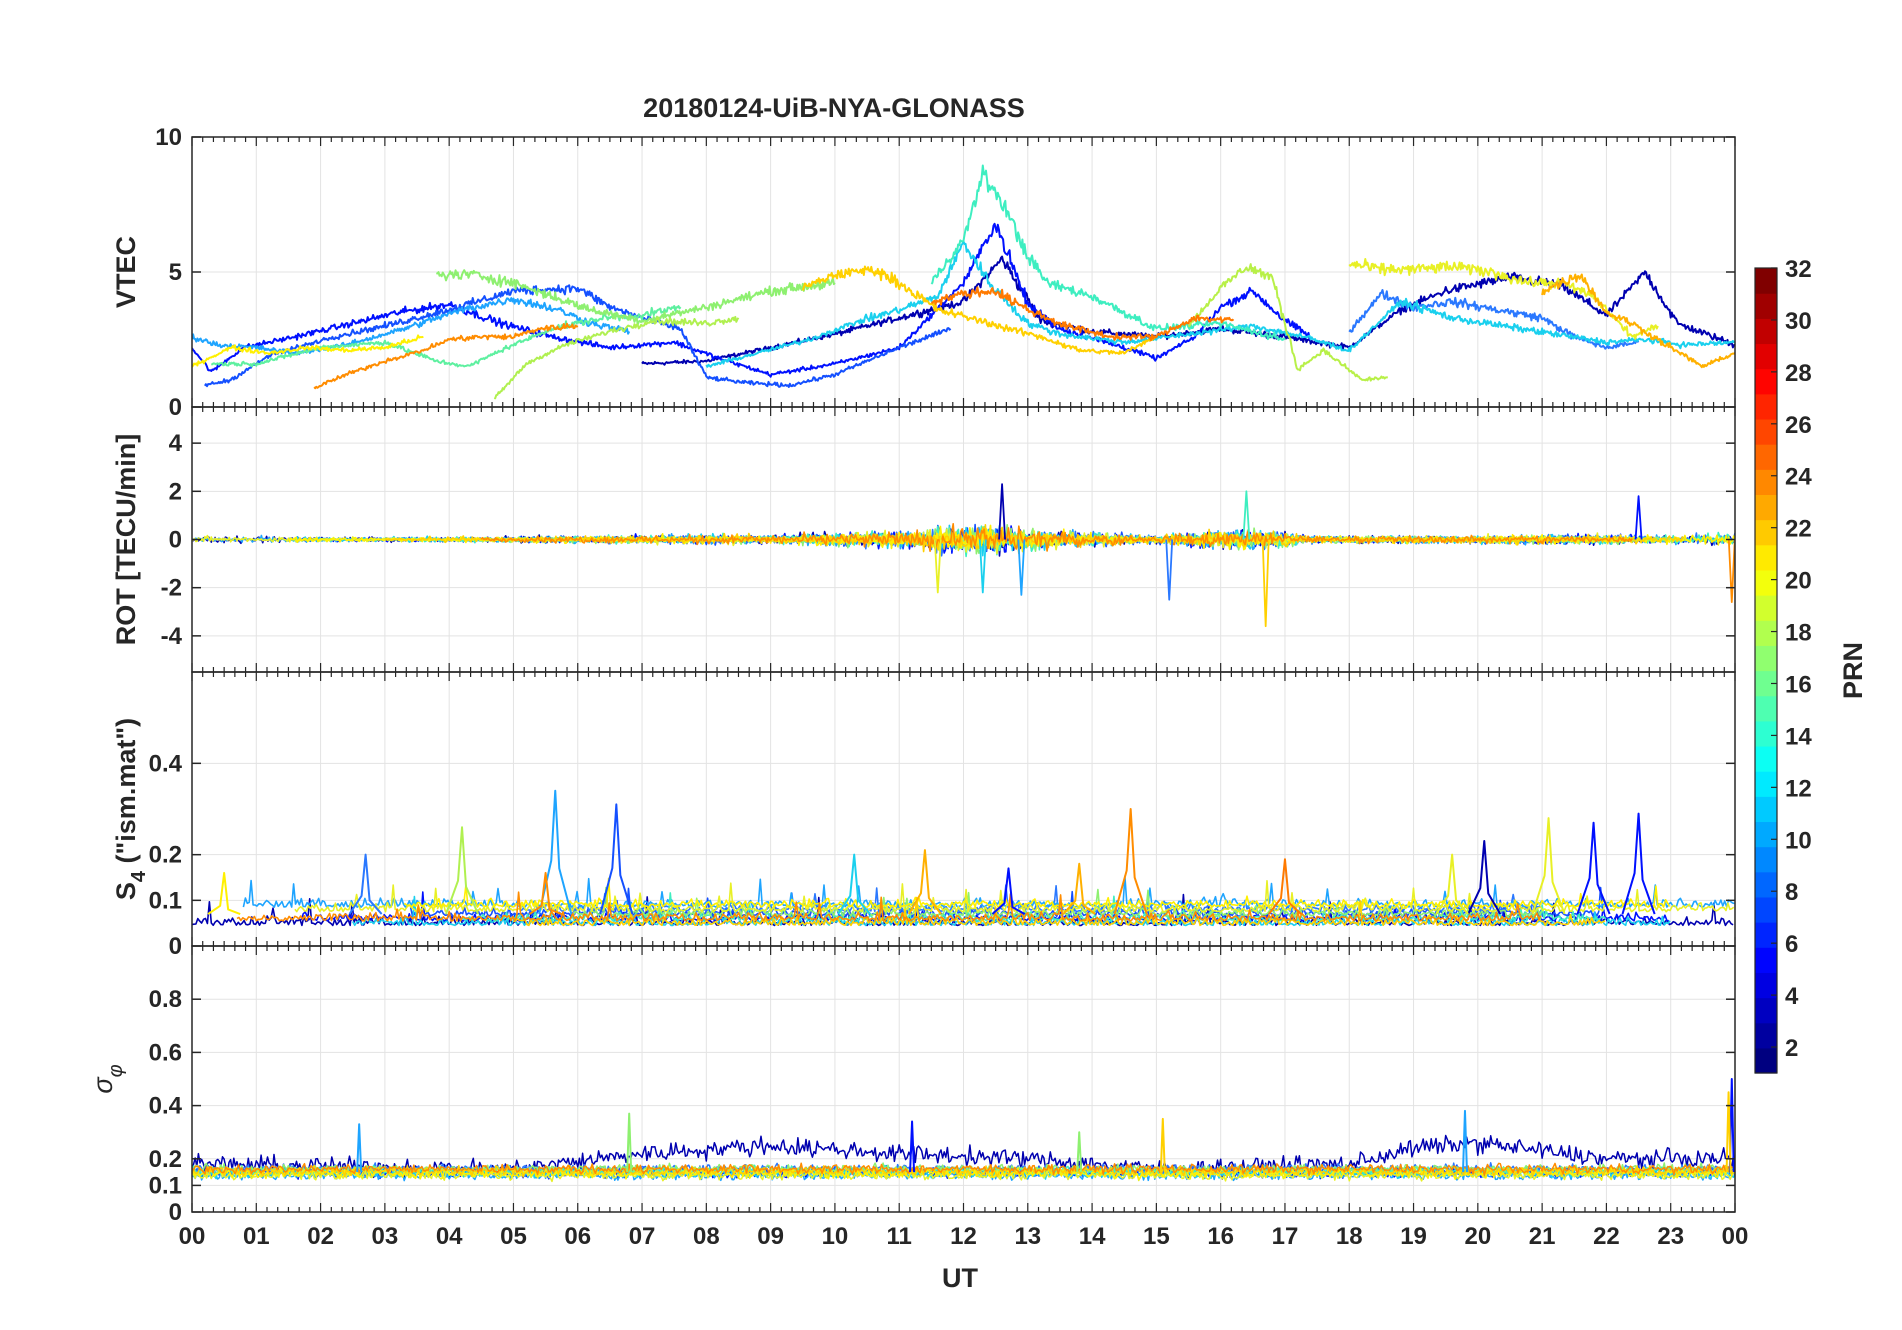 Image resolution: width=1902 pixels, height=1330 pixels. I want to click on xtick-label: 06, so click(577, 1236).